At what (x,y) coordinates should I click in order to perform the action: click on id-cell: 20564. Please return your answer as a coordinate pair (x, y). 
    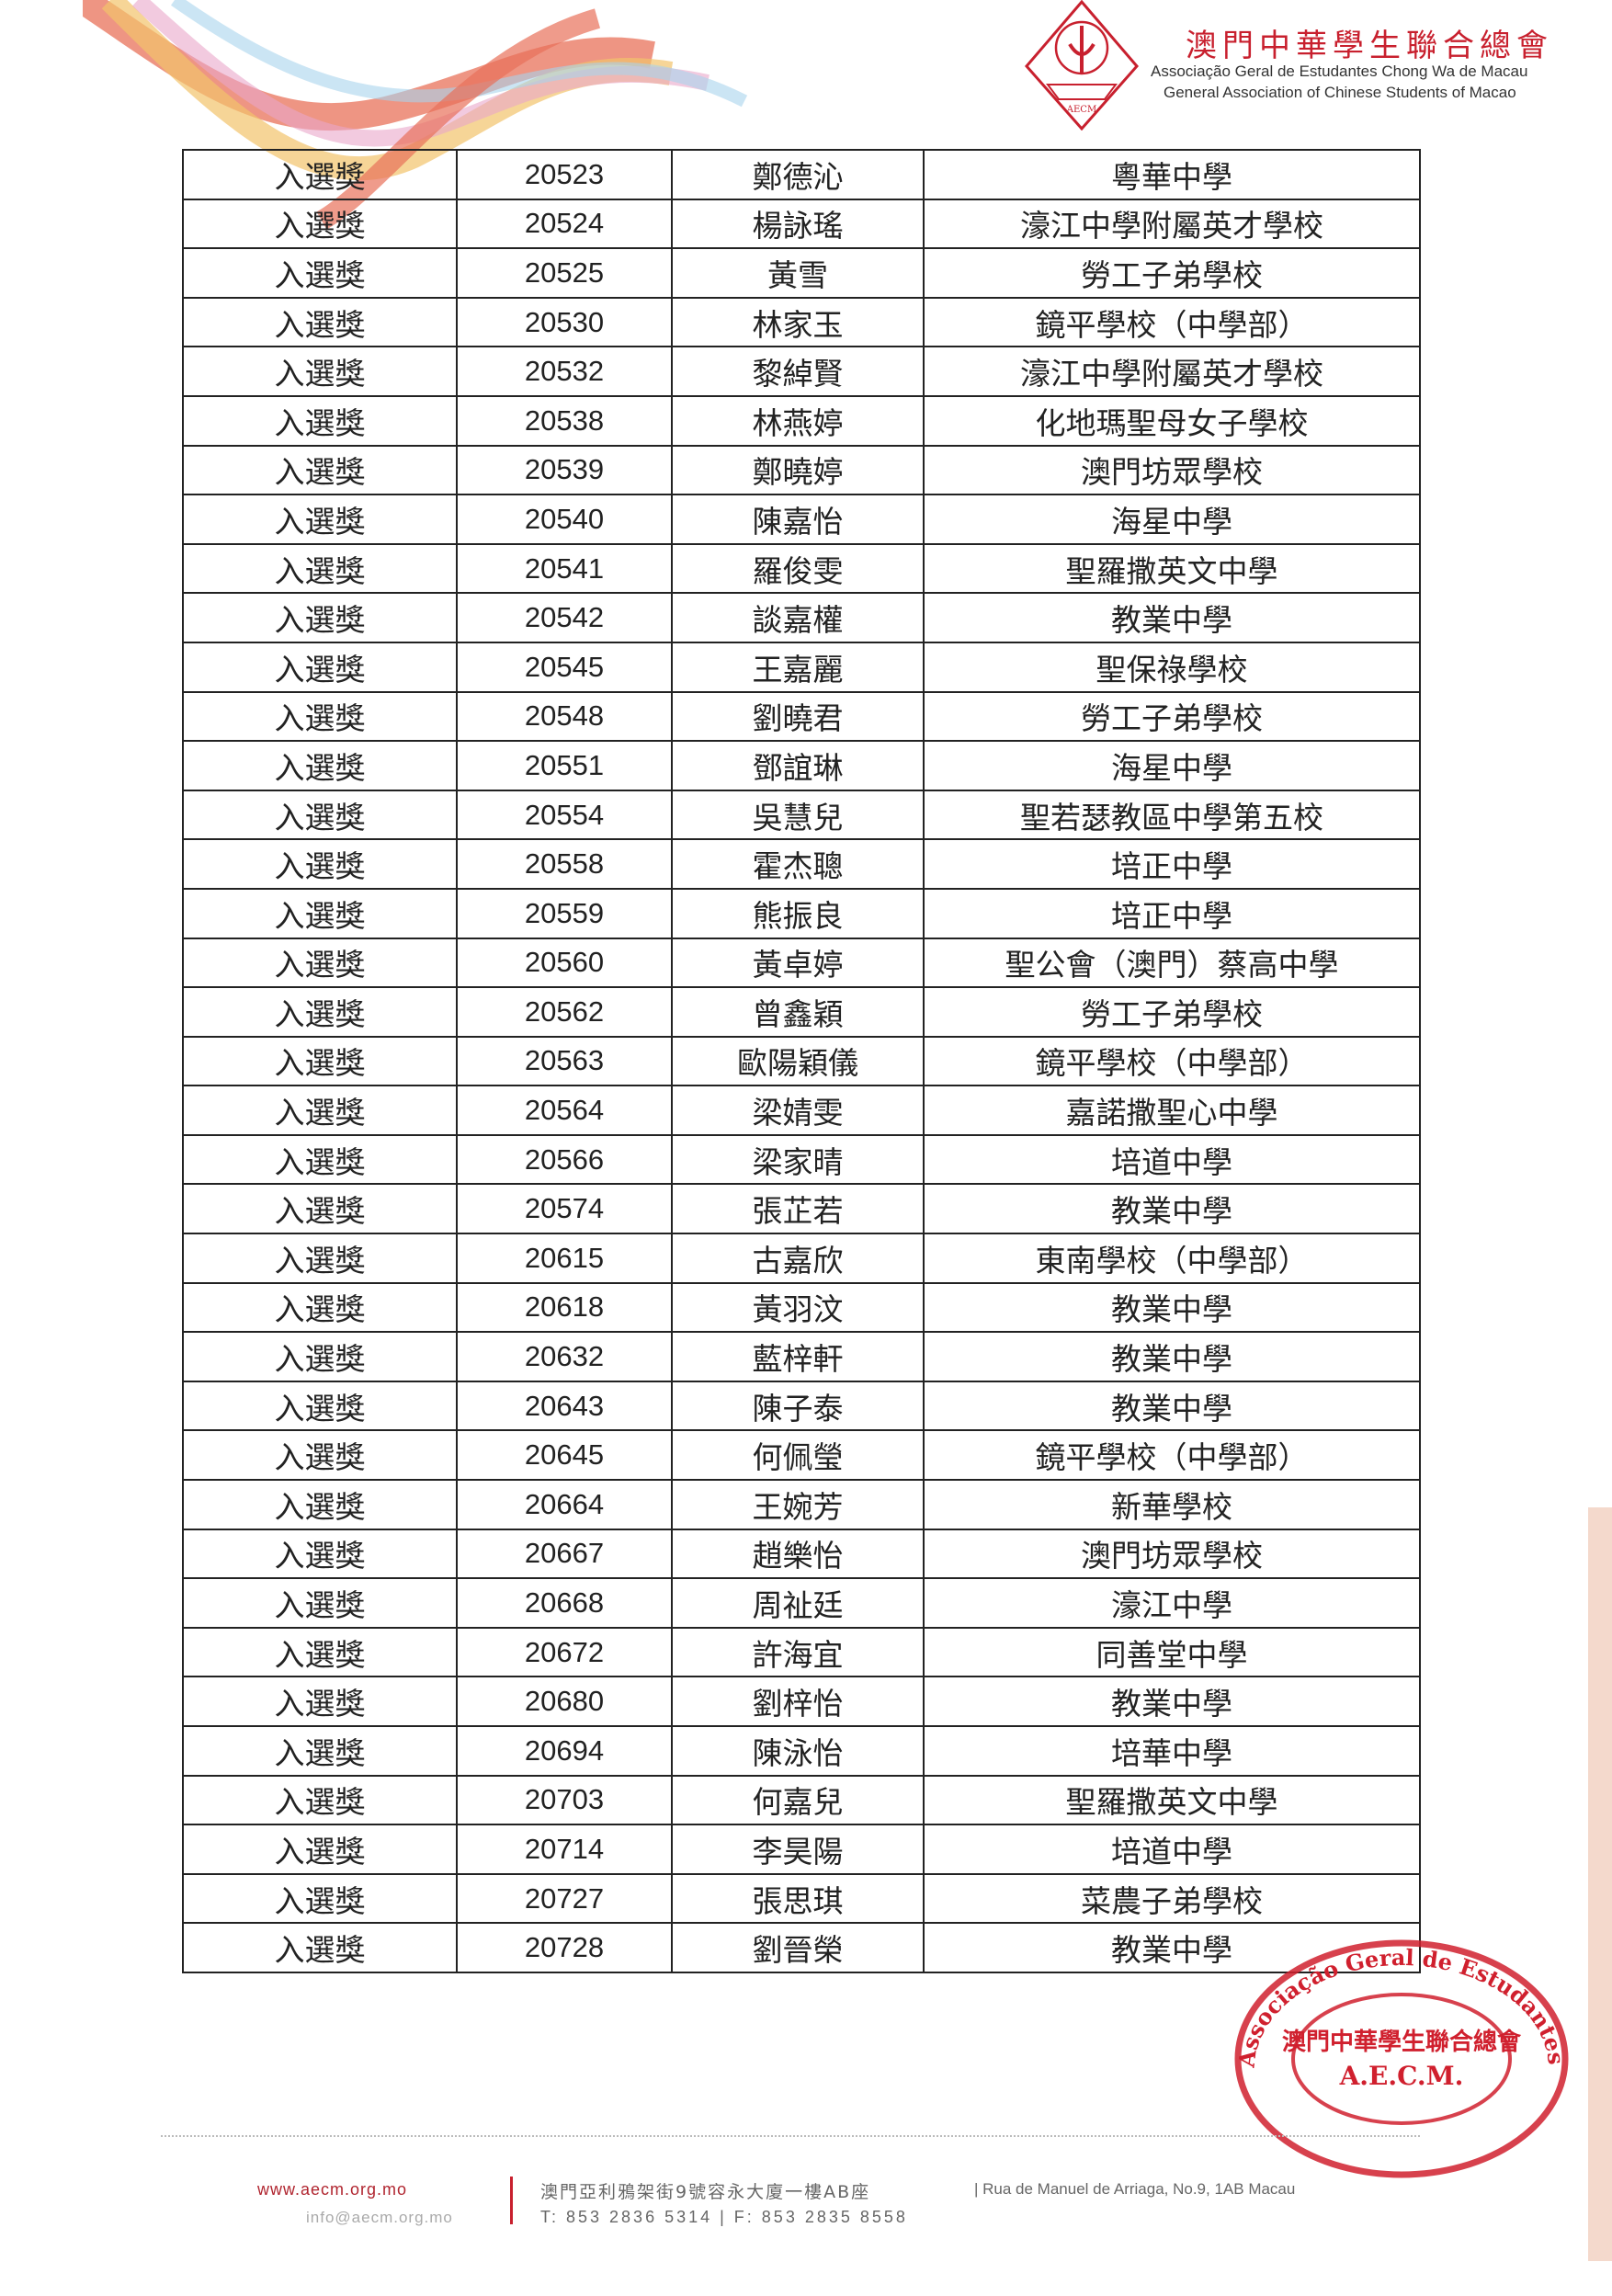
    Looking at the image, I should click on (565, 1110).